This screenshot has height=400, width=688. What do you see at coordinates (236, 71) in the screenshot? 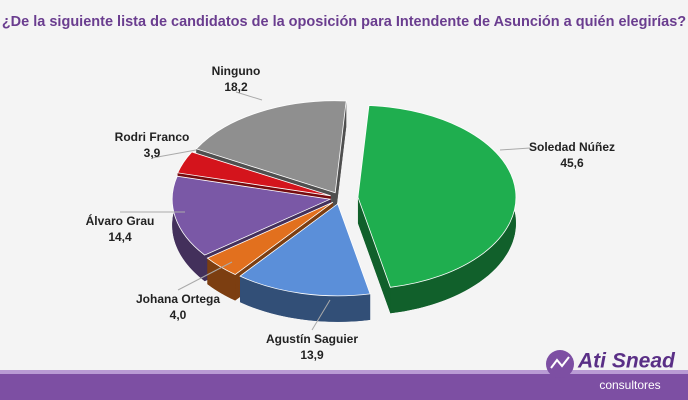
I see `category-label: Ninguno` at bounding box center [236, 71].